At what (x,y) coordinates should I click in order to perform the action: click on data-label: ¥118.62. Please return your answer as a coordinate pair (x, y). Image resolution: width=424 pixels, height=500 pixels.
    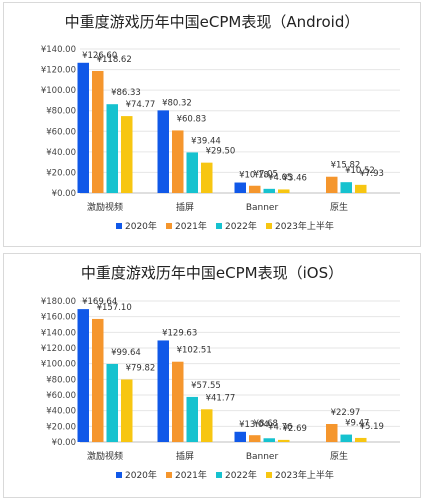
    Looking at the image, I should click on (114, 60).